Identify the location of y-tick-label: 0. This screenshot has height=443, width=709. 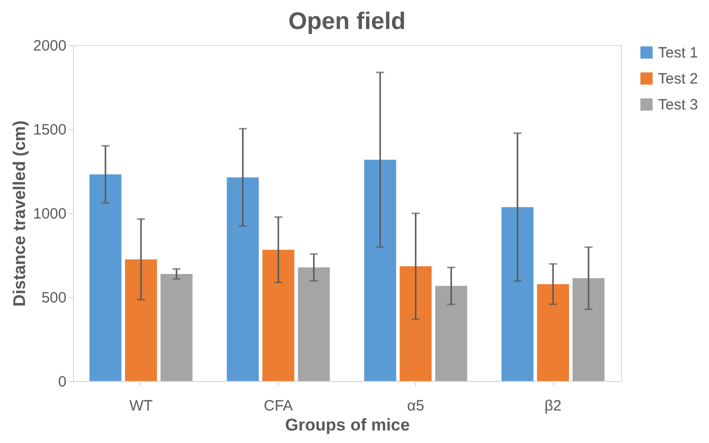
(62, 382).